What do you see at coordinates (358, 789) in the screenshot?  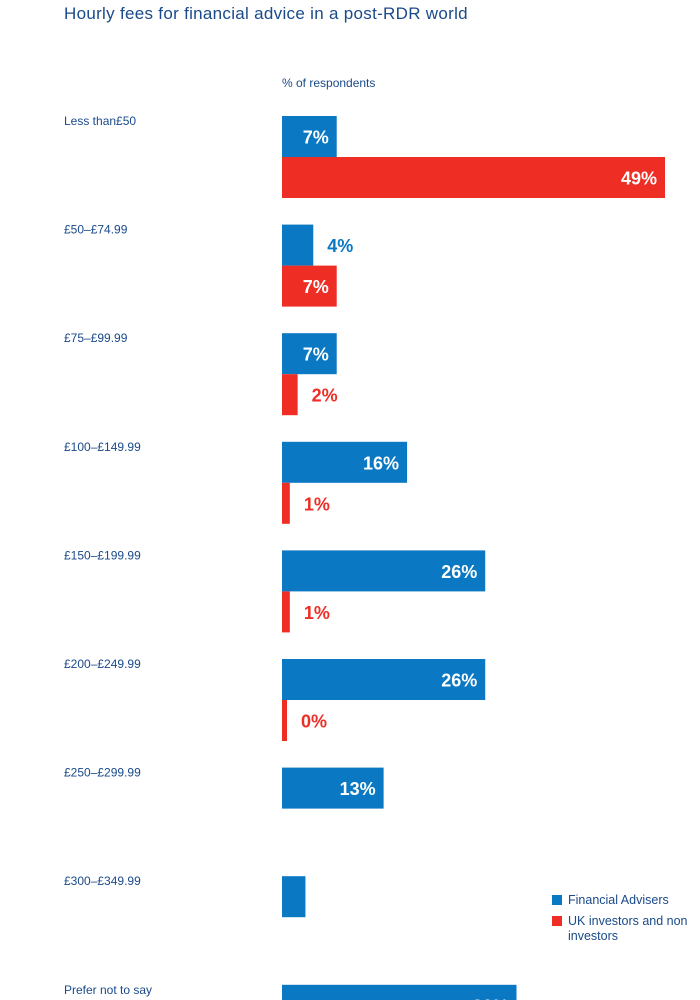 I see `data-label-advisers: 13%` at bounding box center [358, 789].